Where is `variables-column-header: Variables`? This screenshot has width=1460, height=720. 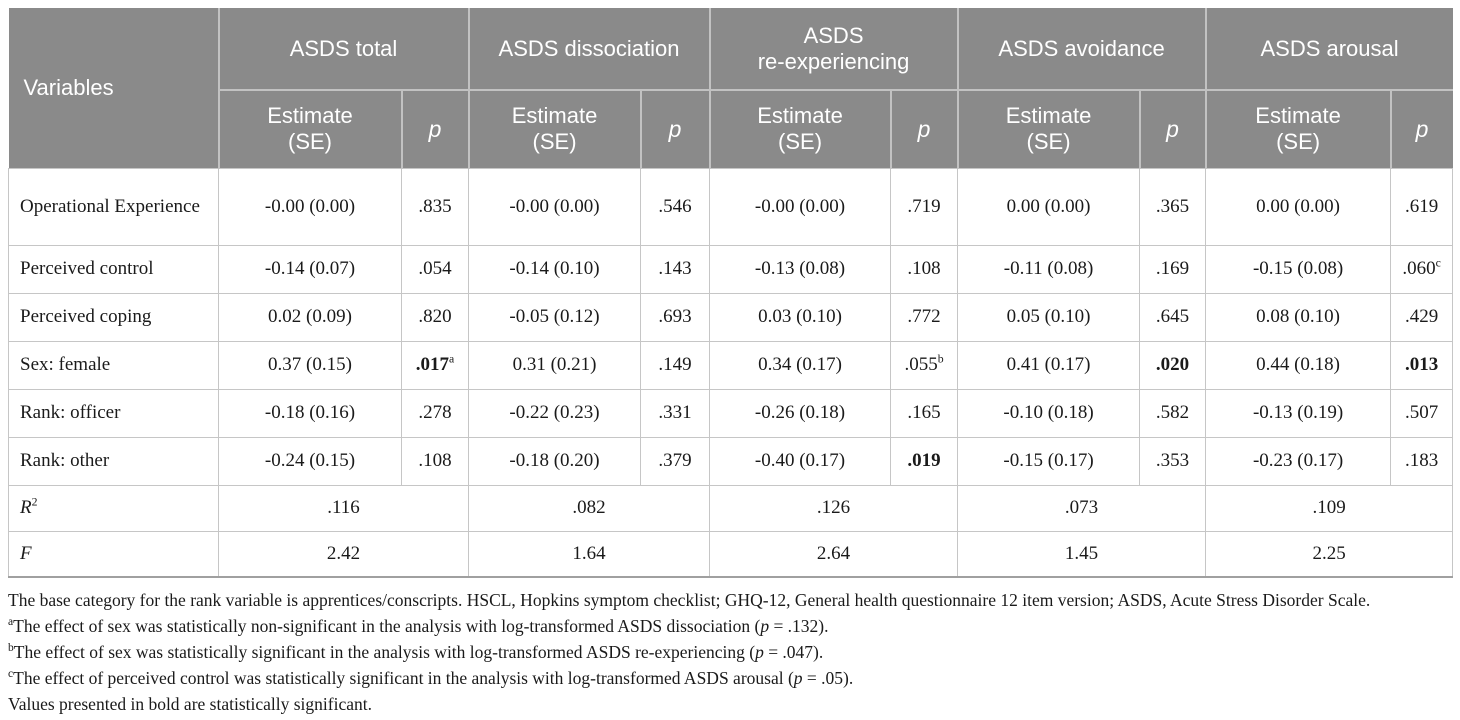 variables-column-header: Variables is located at coordinates (114, 88).